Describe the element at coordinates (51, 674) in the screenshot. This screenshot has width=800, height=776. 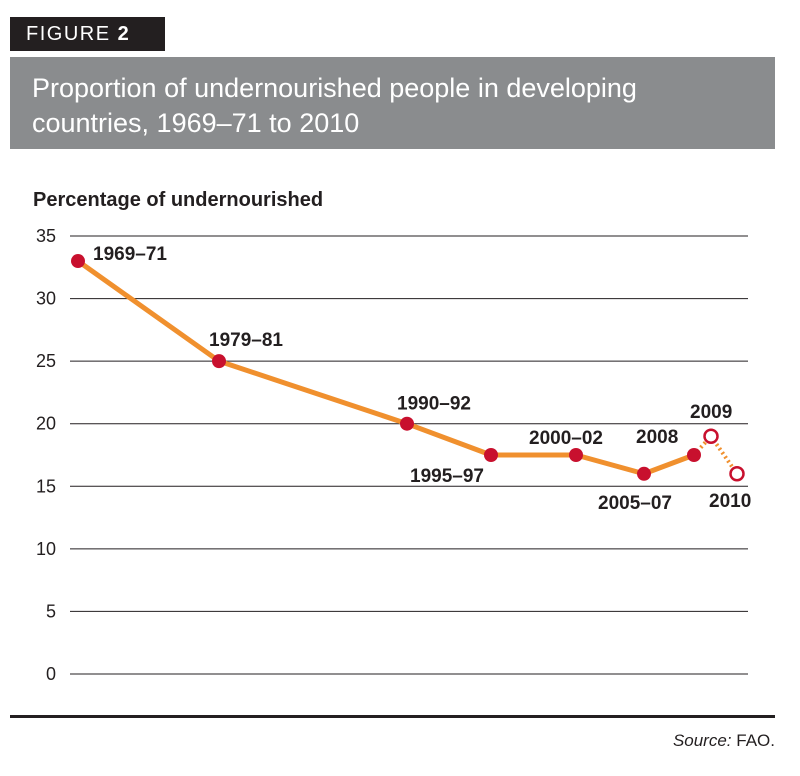
I see `y-tick-label: 0` at that location.